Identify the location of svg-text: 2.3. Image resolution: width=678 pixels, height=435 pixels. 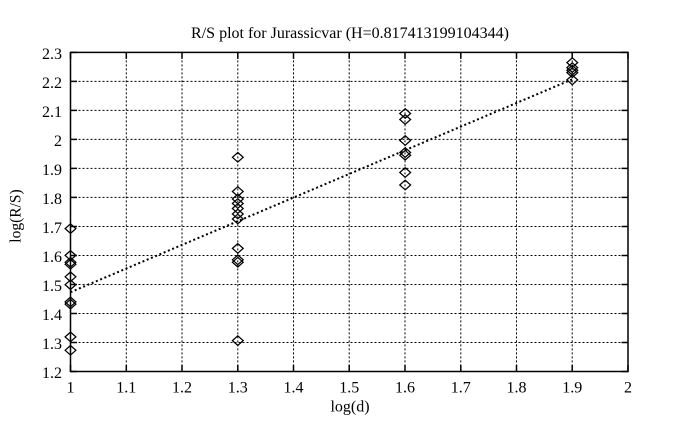
(52, 54).